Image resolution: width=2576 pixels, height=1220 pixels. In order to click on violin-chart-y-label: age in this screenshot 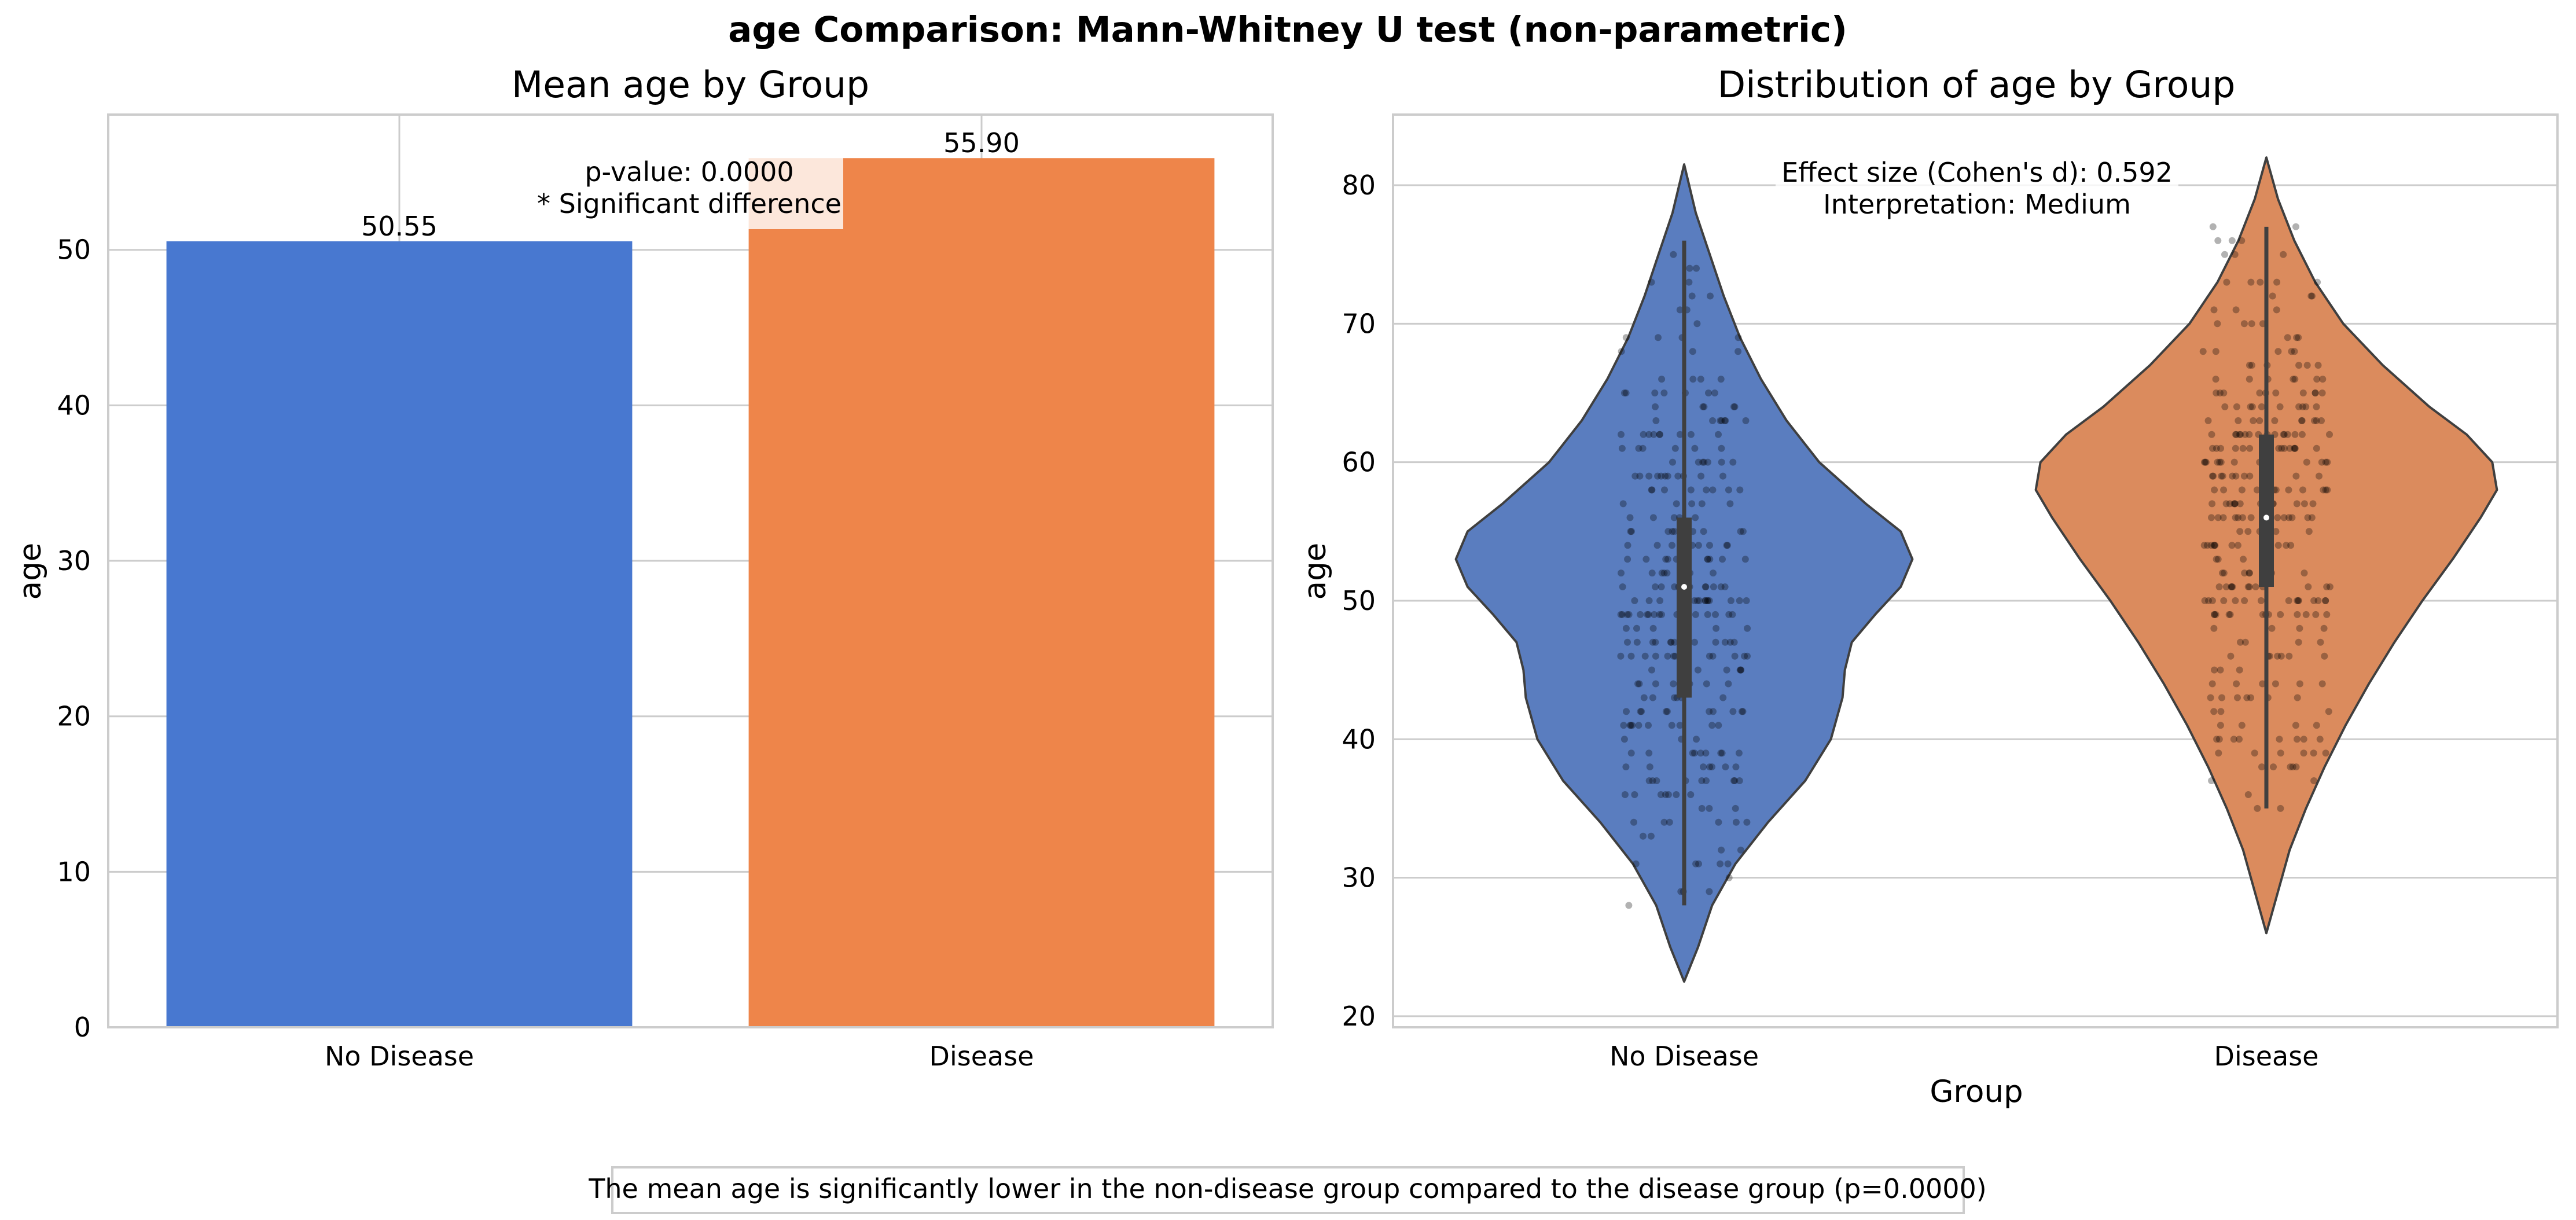, I will do `click(1315, 571)`.